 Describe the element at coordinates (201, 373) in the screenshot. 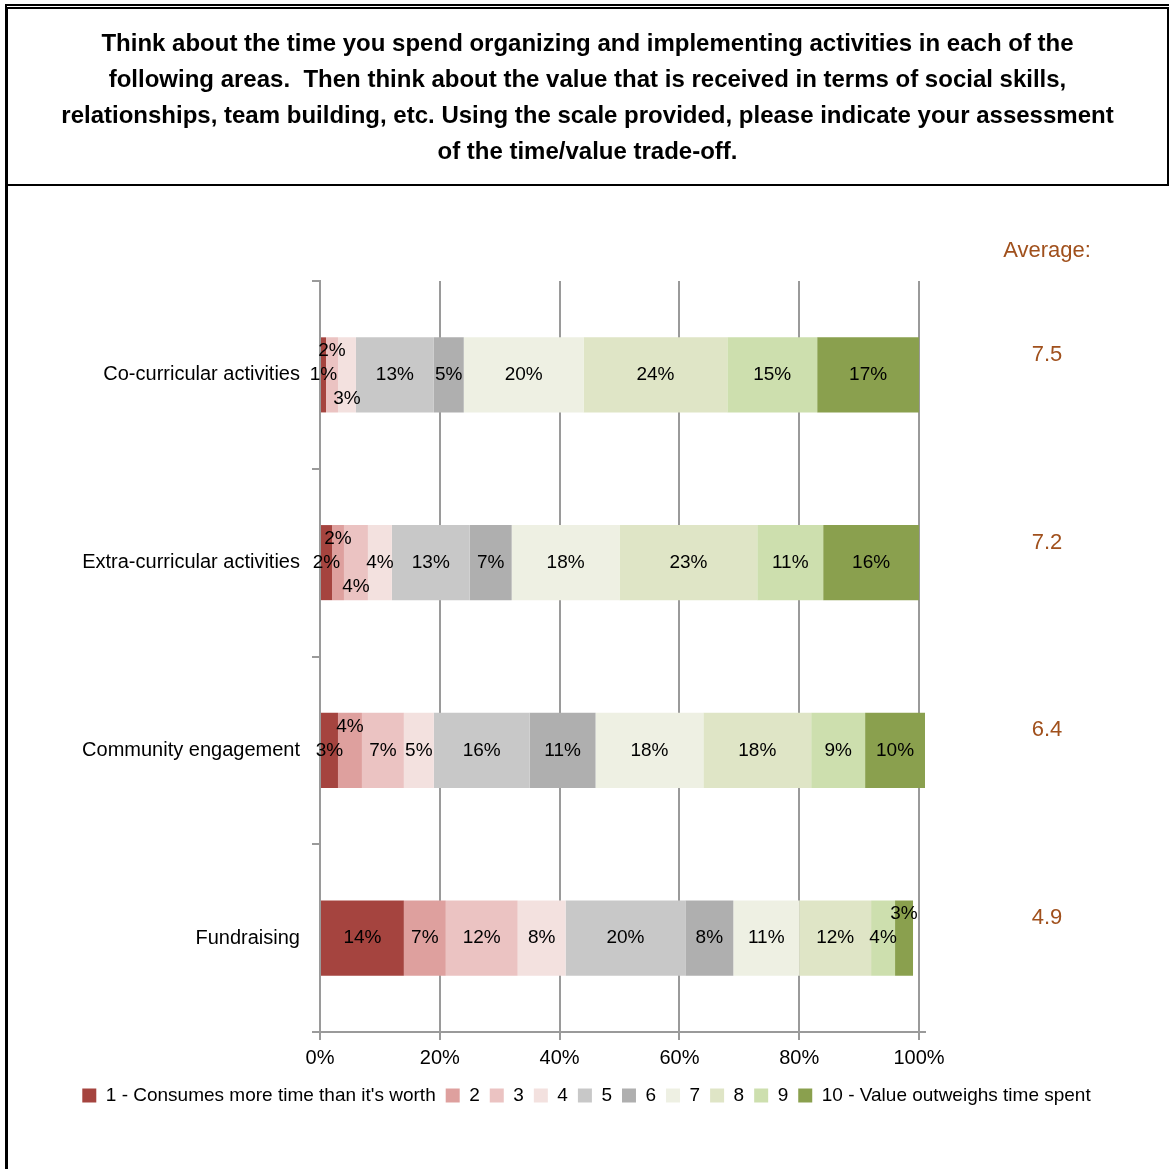

I see `y-tick-label: Co-curricular activities` at that location.